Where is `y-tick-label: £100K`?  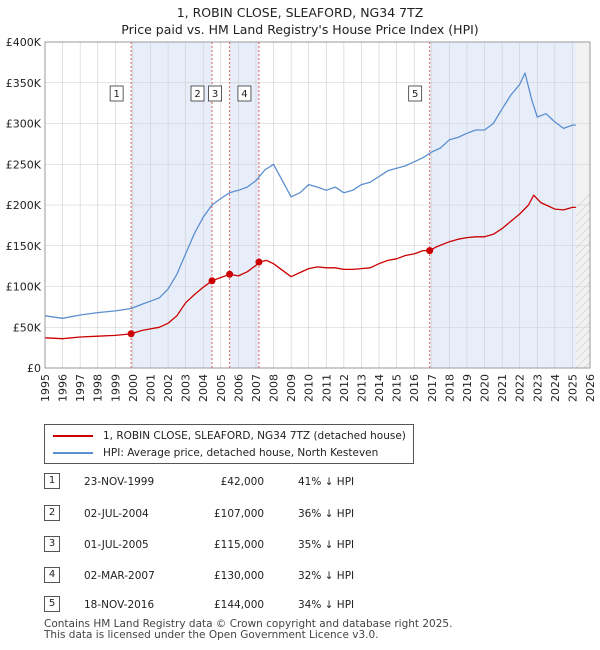
y-tick-label: £100K is located at coordinates (24, 287).